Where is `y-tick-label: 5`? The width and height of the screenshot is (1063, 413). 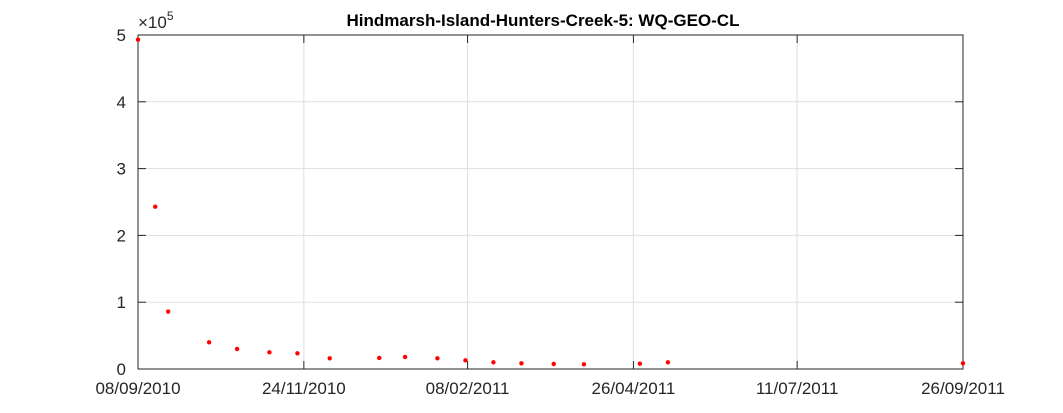 y-tick-label: 5 is located at coordinates (121, 35).